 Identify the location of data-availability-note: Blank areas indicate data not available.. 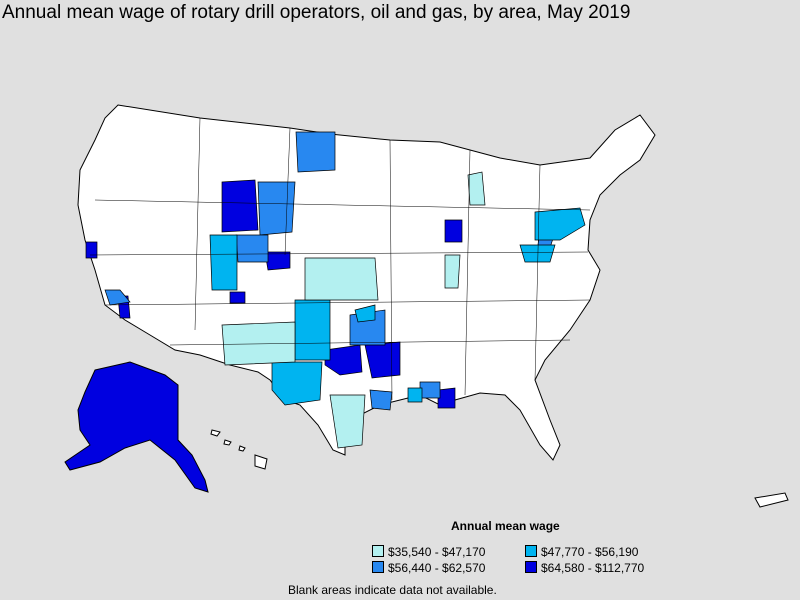
(392, 590).